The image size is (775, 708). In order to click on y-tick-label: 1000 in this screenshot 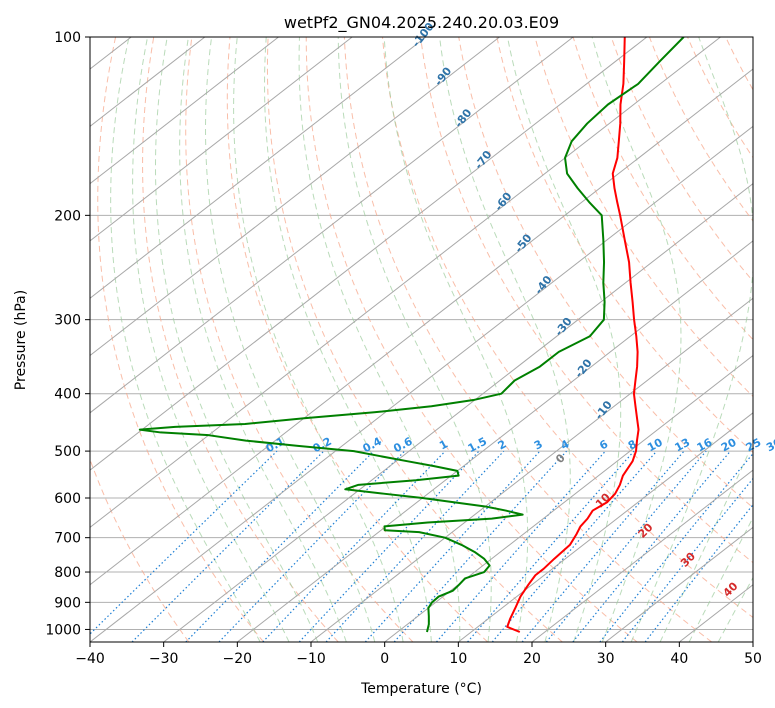, I will do `click(63, 630)`.